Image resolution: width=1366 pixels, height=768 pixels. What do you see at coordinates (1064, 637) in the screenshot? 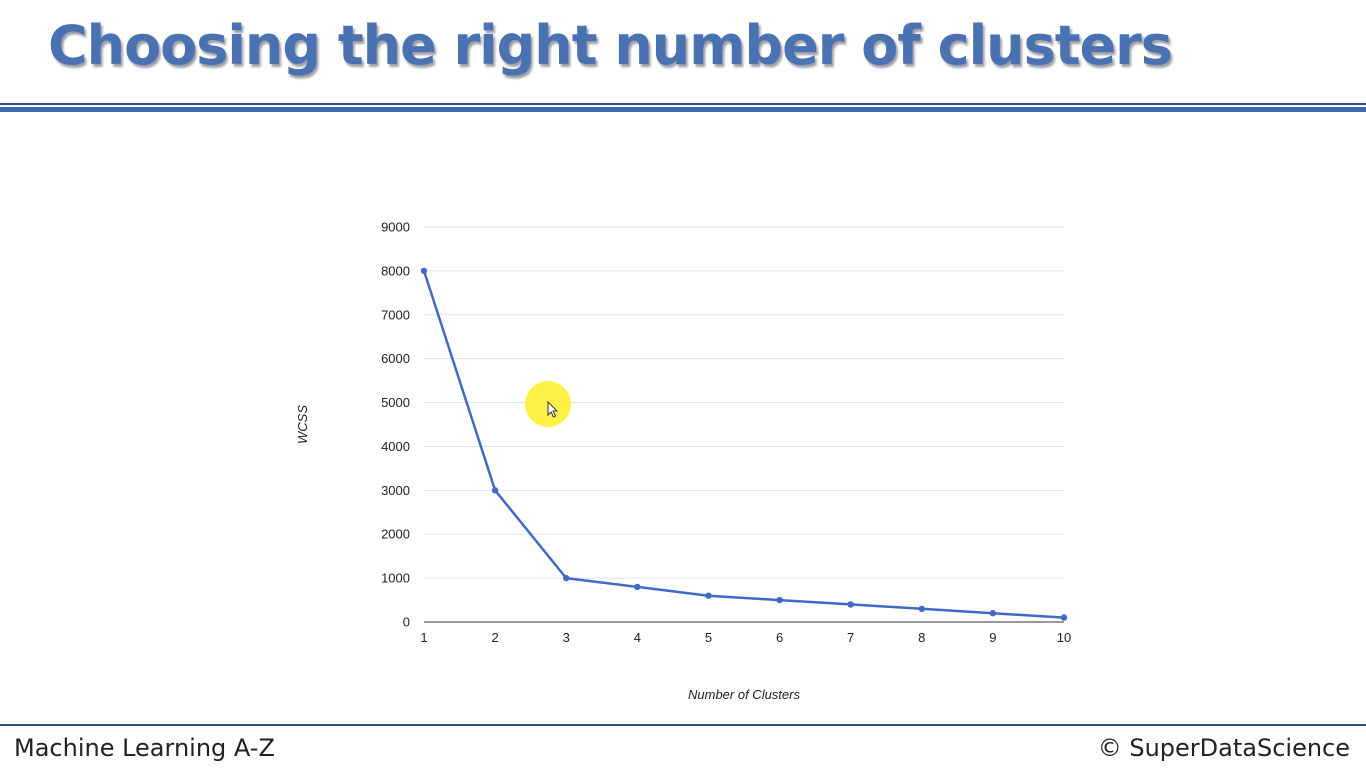
I see `x-tick-label: 10` at bounding box center [1064, 637].